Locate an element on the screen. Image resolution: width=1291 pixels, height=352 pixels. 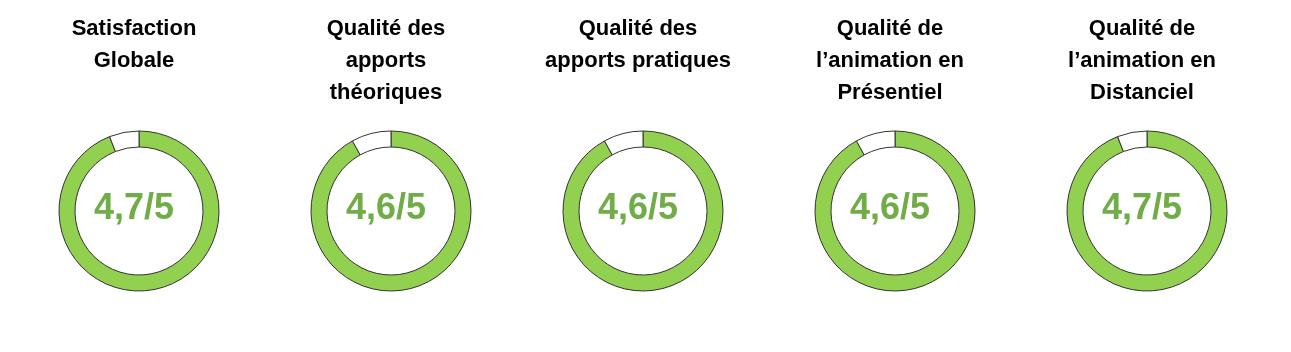
chart-title: Qualité des apports théoriques is located at coordinates (386, 60).